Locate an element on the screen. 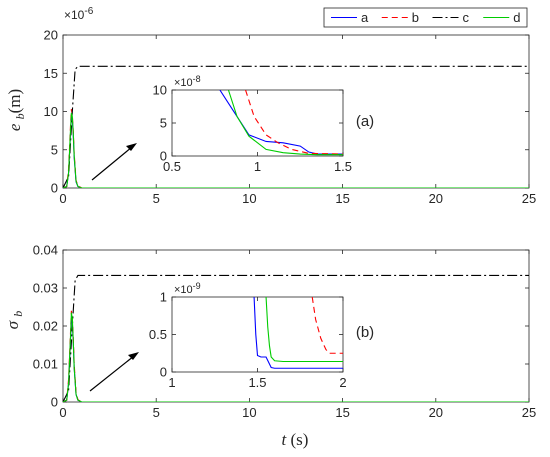 The height and width of the screenshot is (457, 550). a-series-d-line is located at coordinates (296, 150).